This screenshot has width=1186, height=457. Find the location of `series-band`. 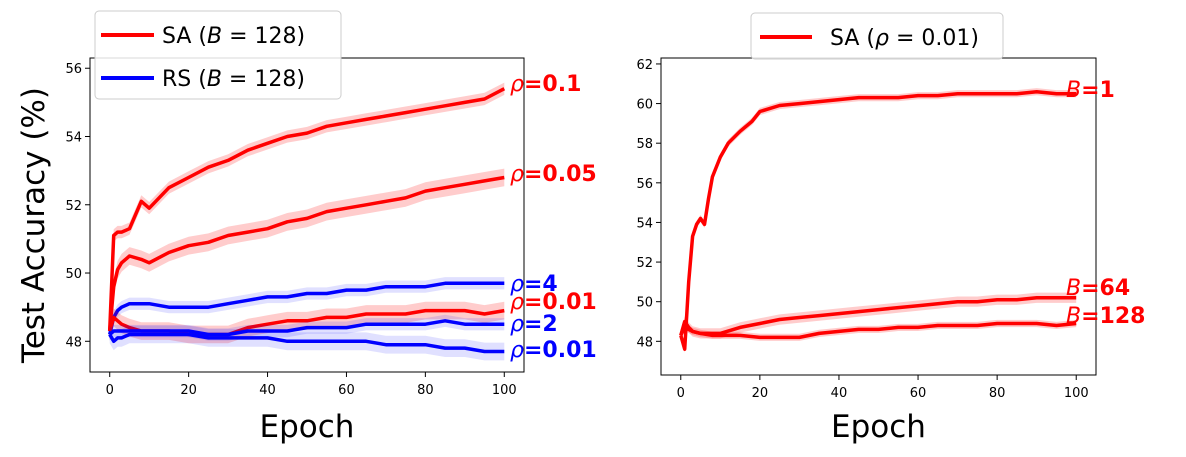

series-band is located at coordinates (878, 316).